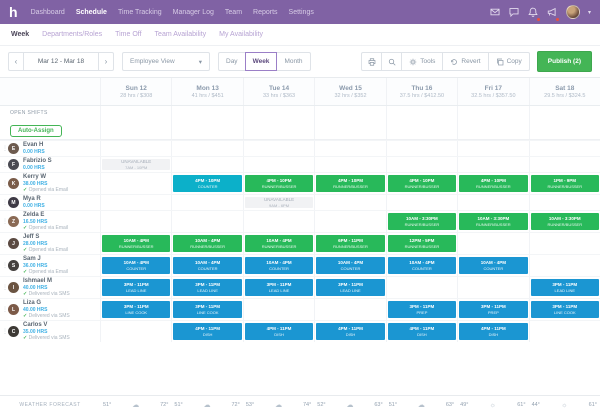  What do you see at coordinates (589, 12) in the screenshot?
I see `user-menu-caret-icon: ▾` at bounding box center [589, 12].